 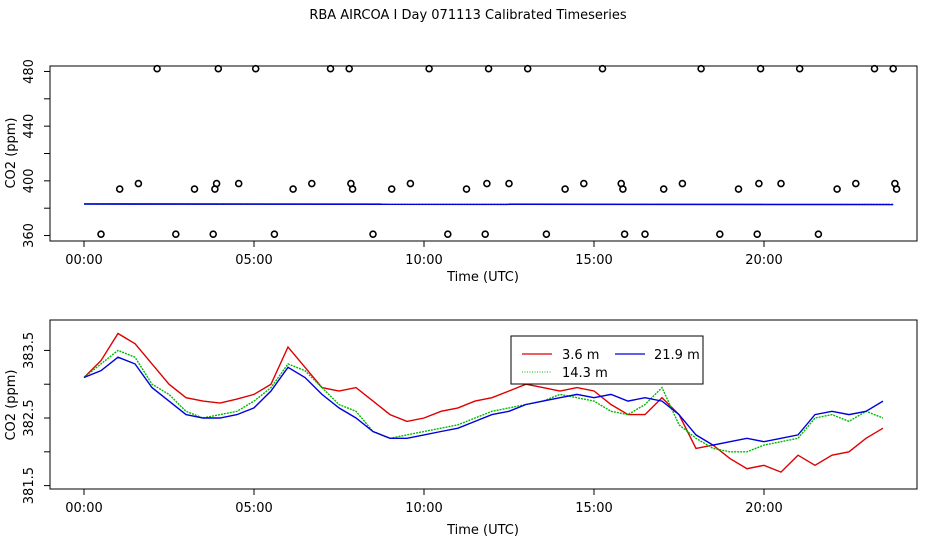 I want to click on top-x-axis-label: Time (UTC), so click(x=482, y=277).